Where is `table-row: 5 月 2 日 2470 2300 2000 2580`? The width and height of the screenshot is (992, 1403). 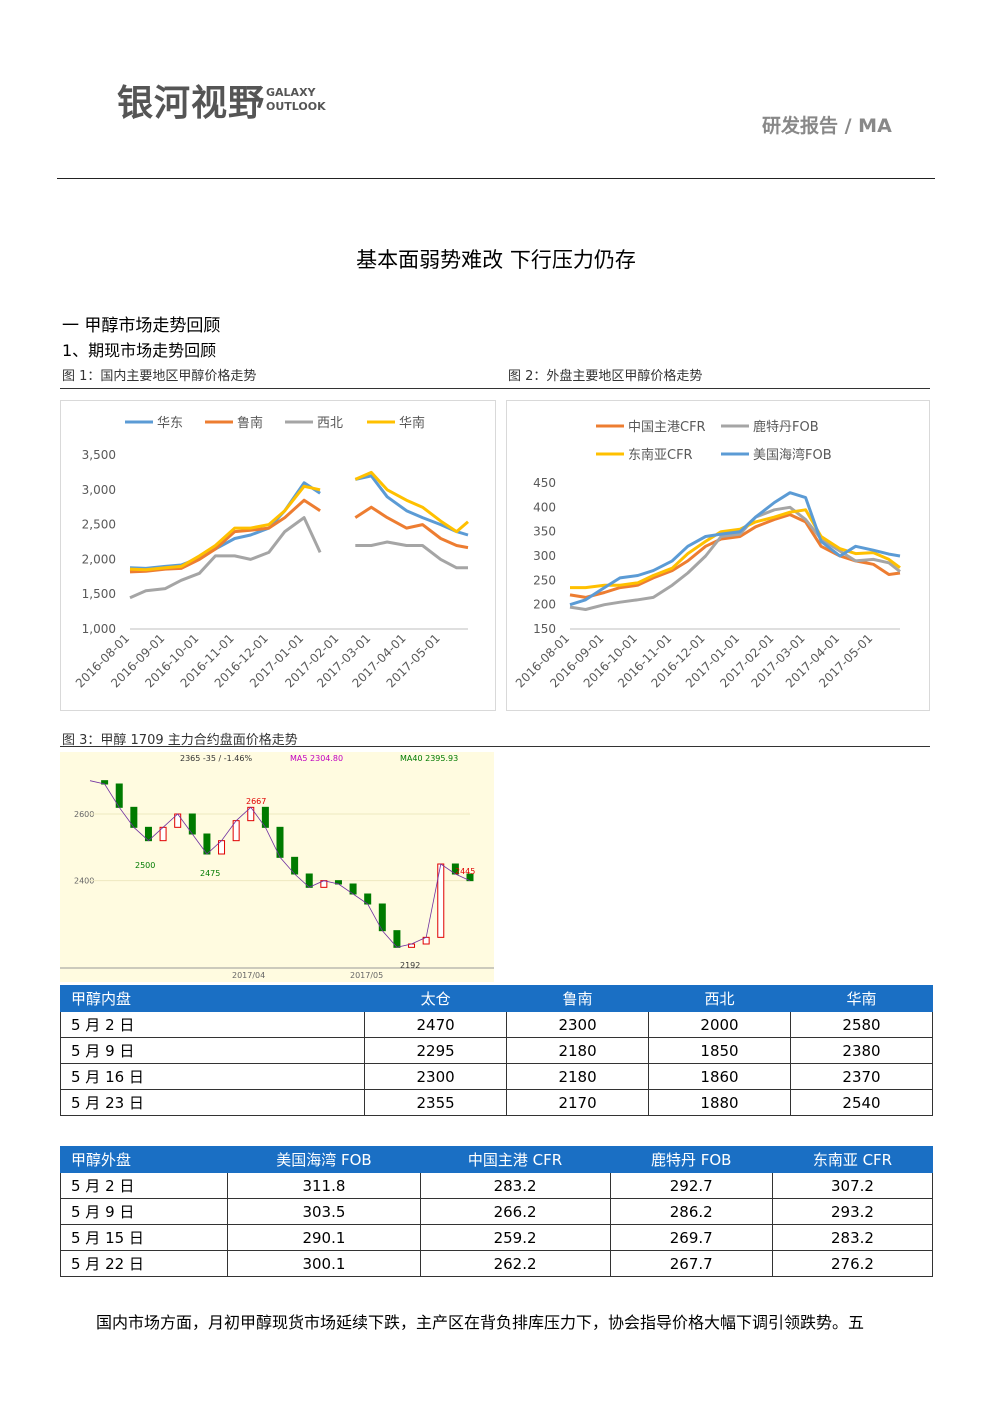 table-row: 5 月 2 日 2470 2300 2000 2580 is located at coordinates (496, 1024).